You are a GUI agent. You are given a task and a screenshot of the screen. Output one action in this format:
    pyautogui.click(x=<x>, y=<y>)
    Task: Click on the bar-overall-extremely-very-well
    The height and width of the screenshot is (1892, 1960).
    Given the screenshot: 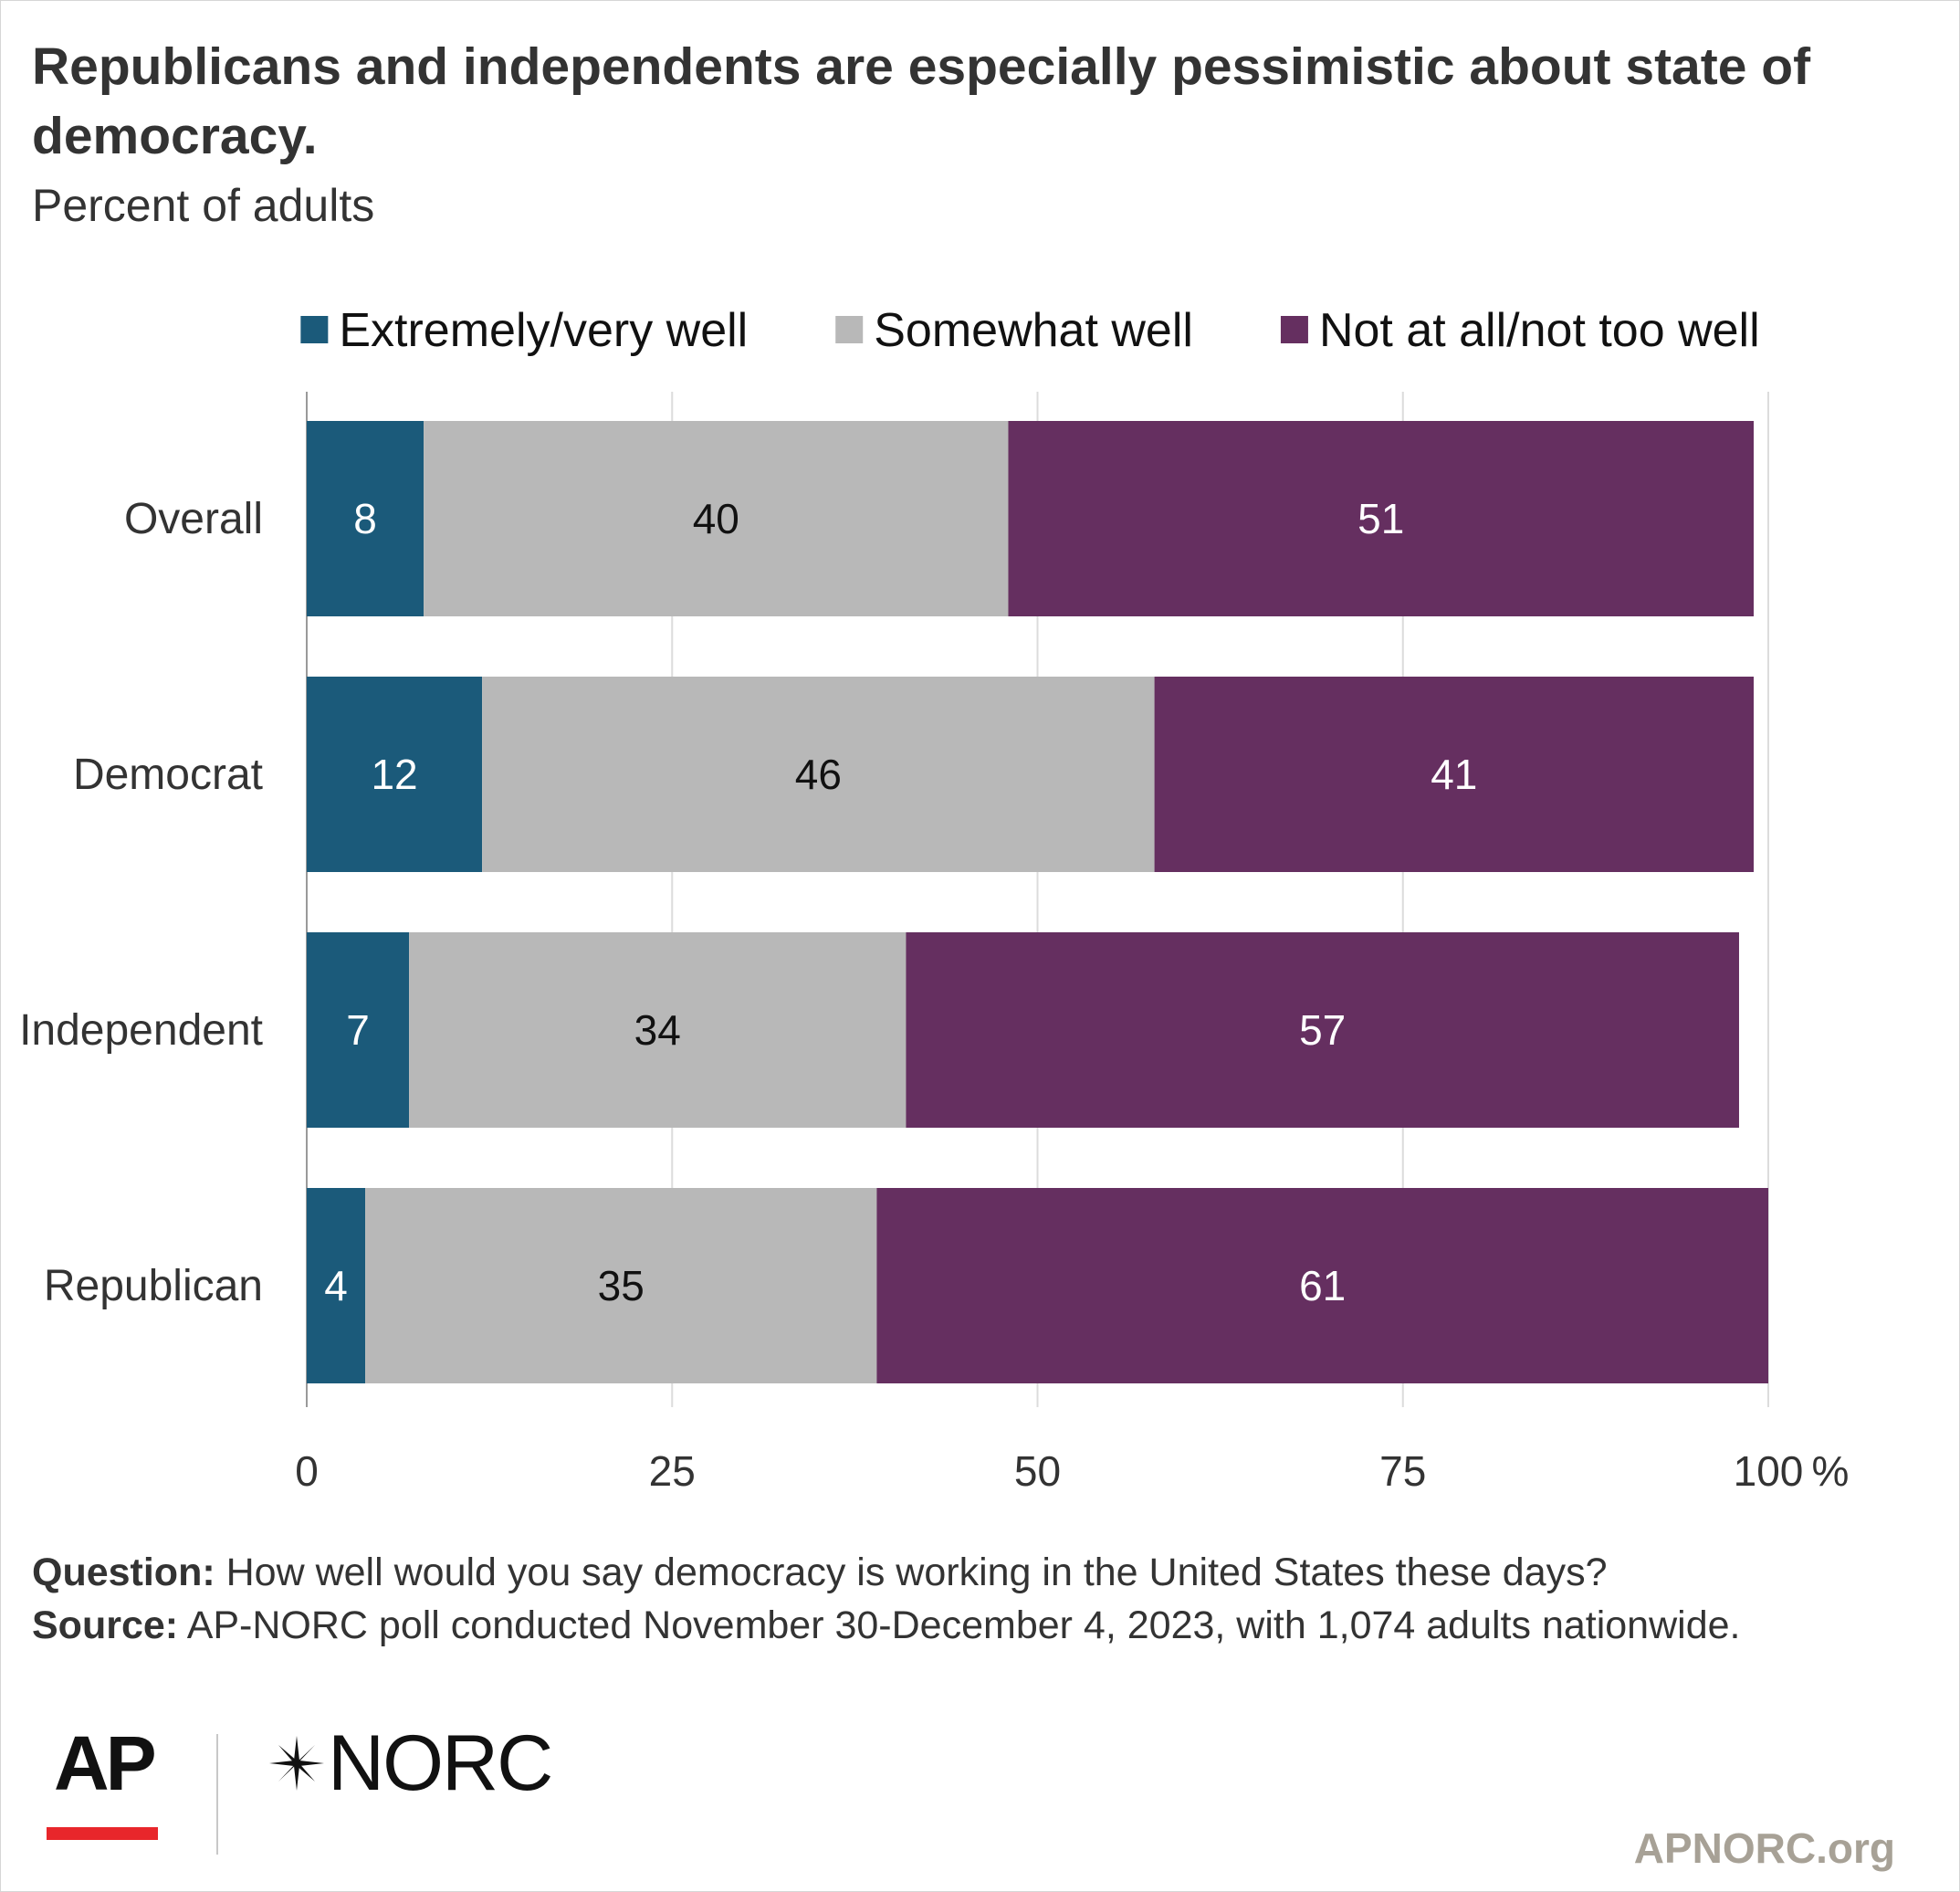 What is the action you would take?
    pyautogui.click(x=365, y=518)
    